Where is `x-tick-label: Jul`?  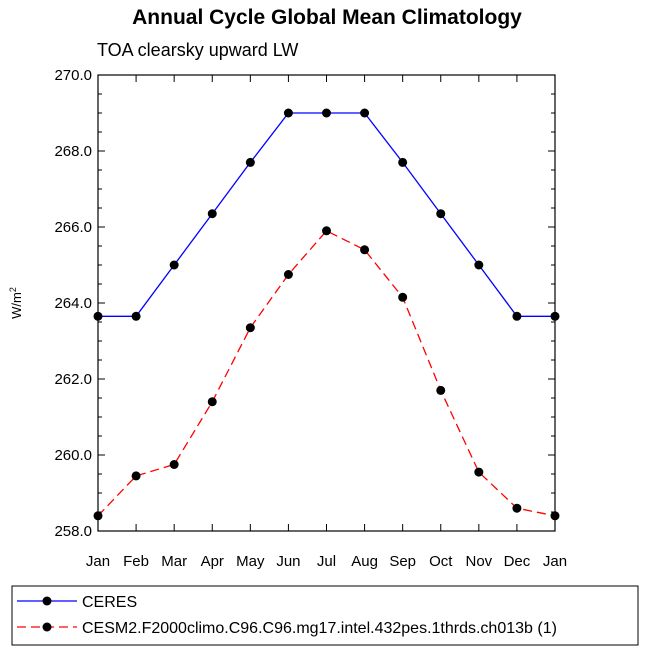 x-tick-label: Jul is located at coordinates (326, 561).